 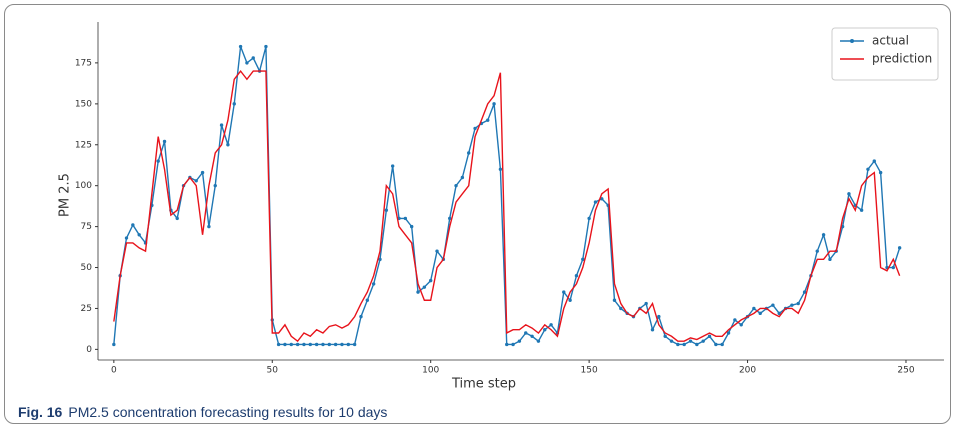 I want to click on x-tick-label: 50, so click(x=273, y=371).